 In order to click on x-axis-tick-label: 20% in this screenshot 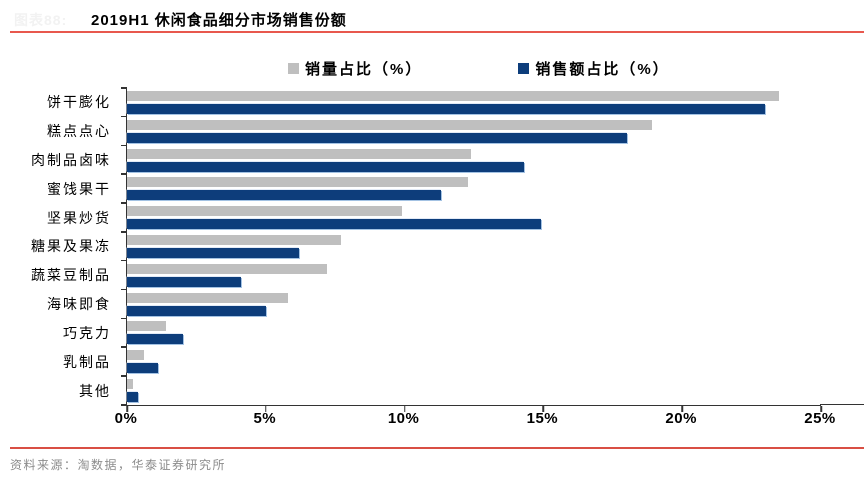, I will do `click(681, 418)`.